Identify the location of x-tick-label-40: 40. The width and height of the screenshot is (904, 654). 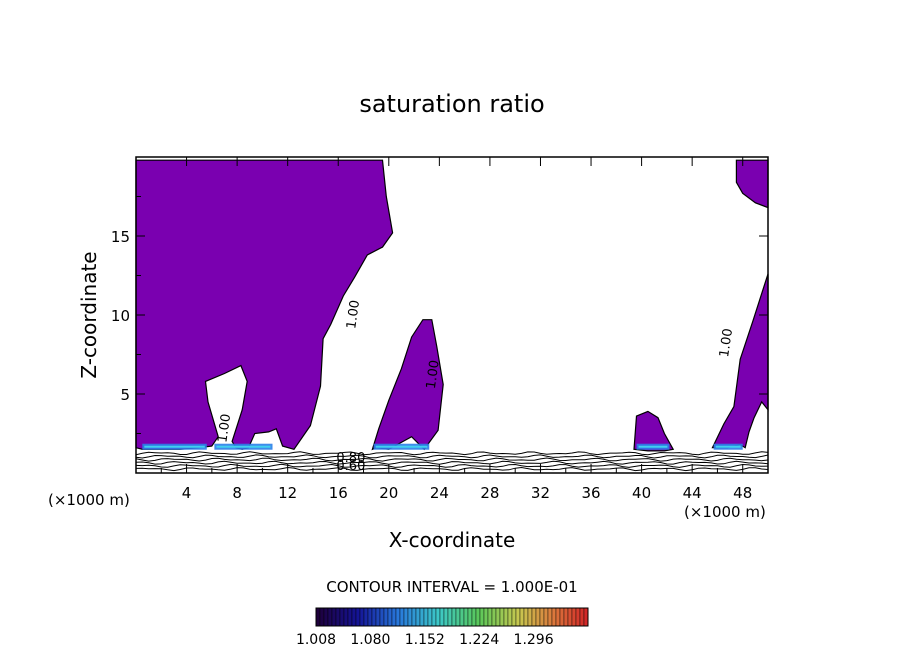
(641, 493).